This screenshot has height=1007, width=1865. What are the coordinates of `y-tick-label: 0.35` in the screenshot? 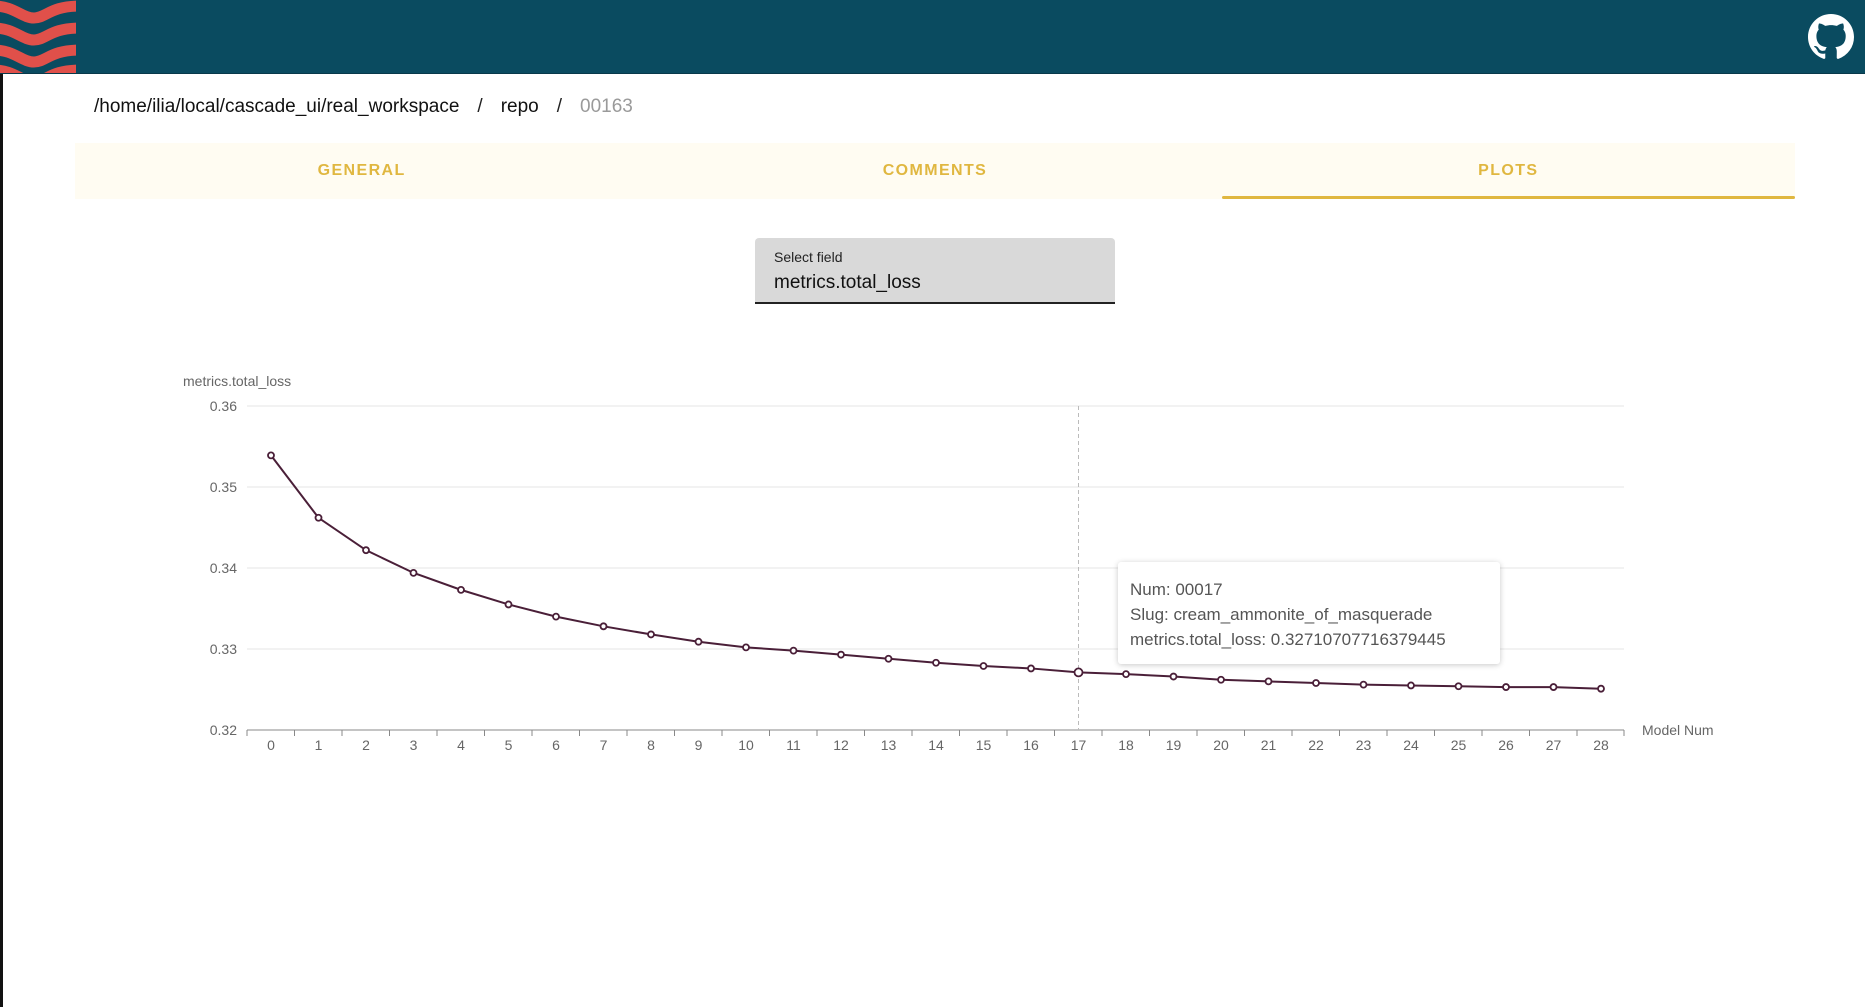 It's located at (223, 487).